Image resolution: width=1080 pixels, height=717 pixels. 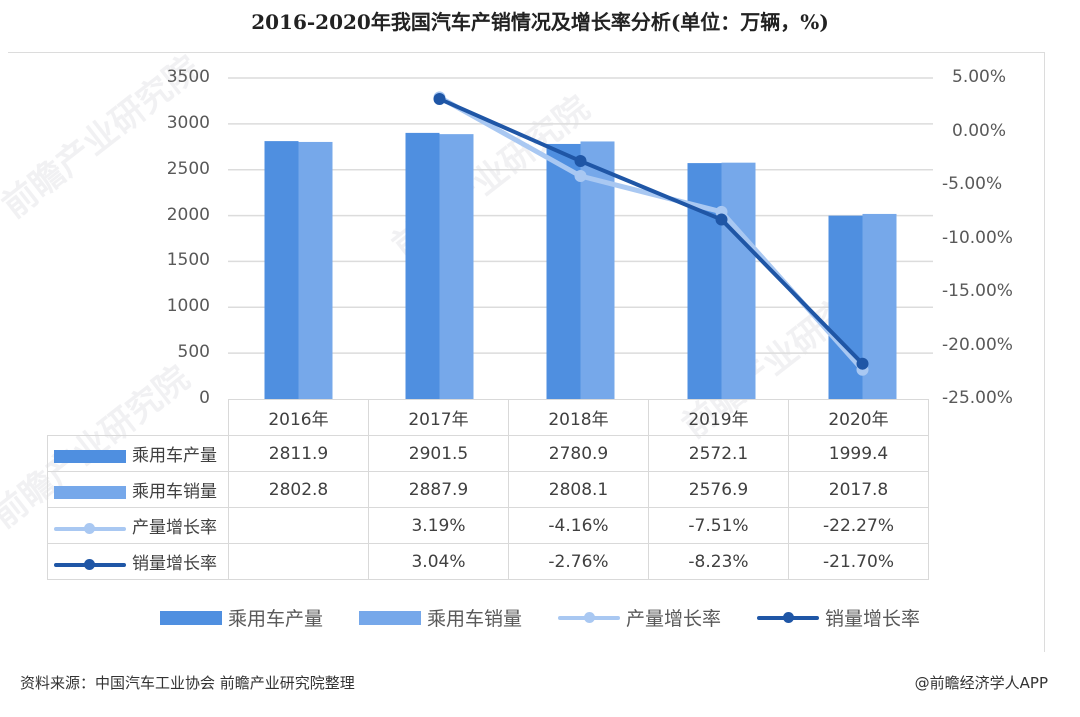 I want to click on table-cell: 2780.9, so click(x=578, y=453).